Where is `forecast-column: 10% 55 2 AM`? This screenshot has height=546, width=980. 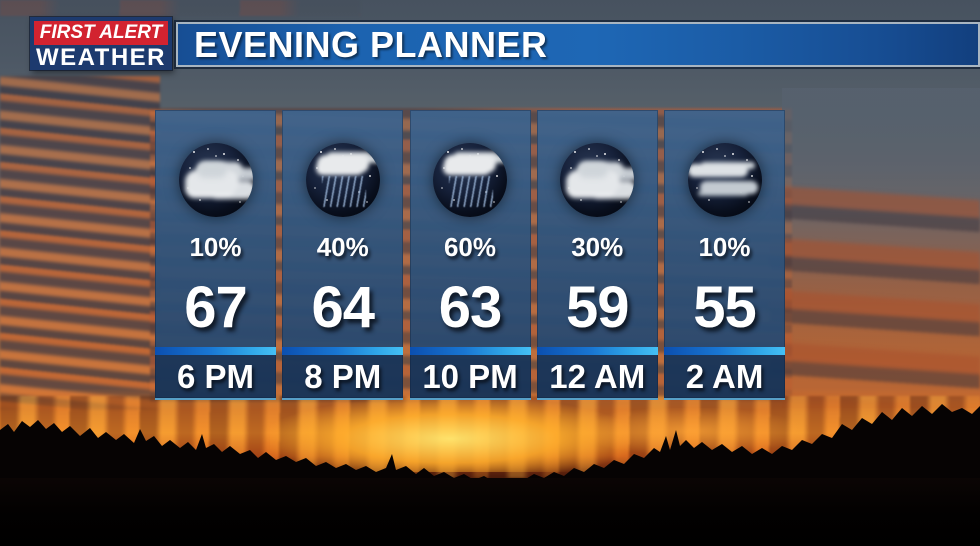
forecast-column: 10% 55 2 AM is located at coordinates (724, 255).